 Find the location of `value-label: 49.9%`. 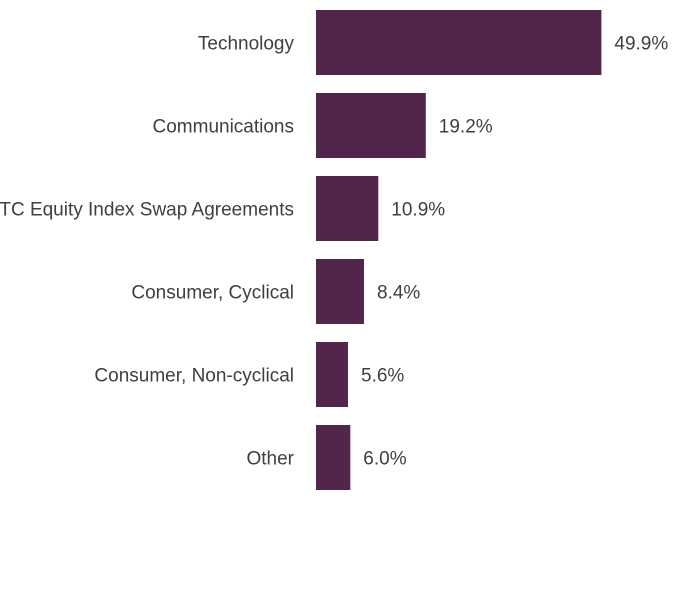

value-label: 49.9% is located at coordinates (641, 44).